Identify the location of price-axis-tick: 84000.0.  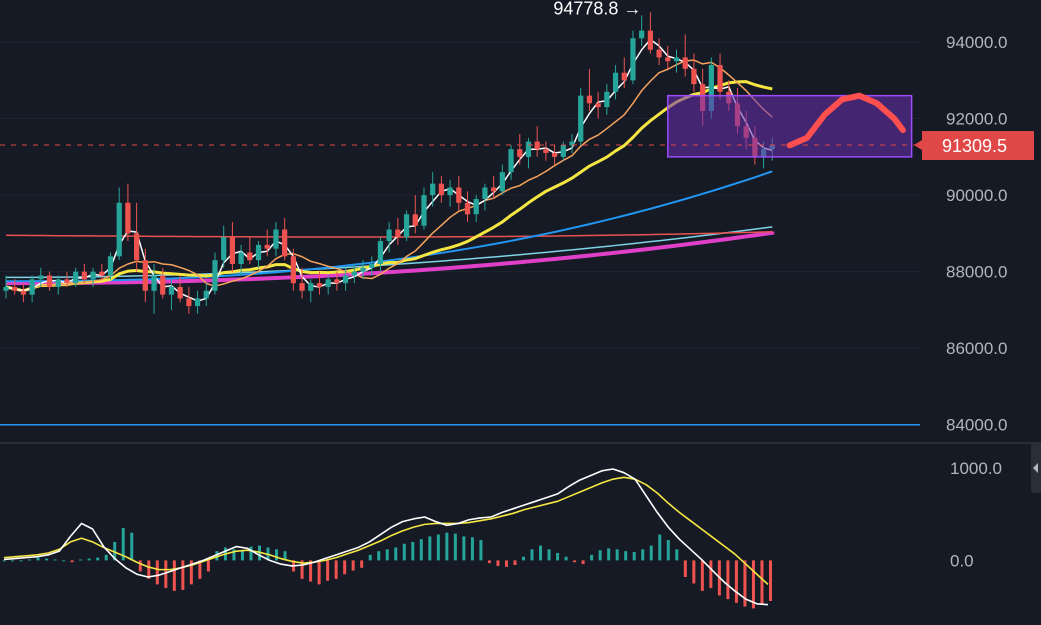
(976, 425).